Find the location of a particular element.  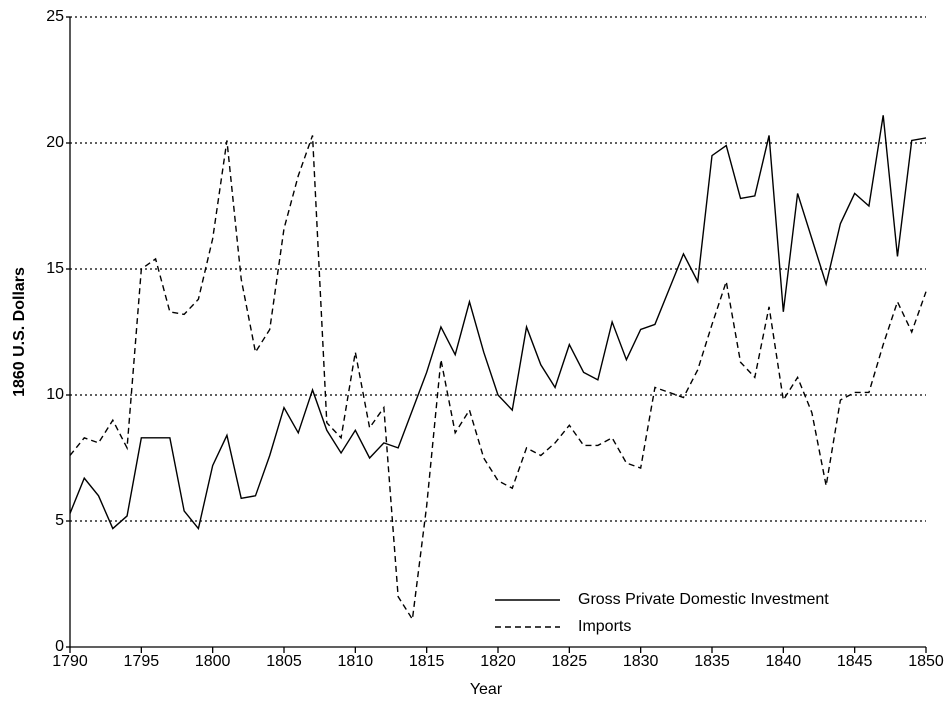

x-tick-label: 1835 is located at coordinates (712, 661).